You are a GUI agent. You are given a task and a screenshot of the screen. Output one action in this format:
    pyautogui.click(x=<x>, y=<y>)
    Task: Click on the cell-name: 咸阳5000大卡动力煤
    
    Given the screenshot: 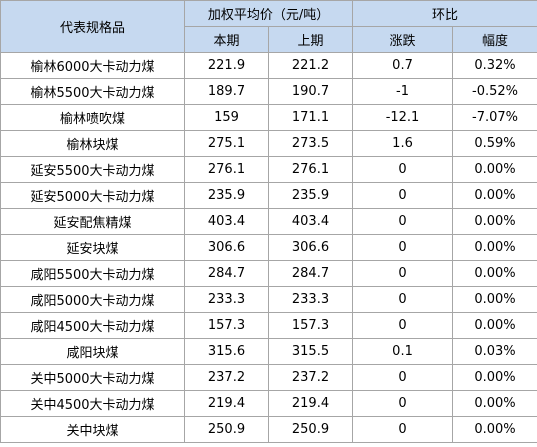 What is the action you would take?
    pyautogui.click(x=92, y=299)
    